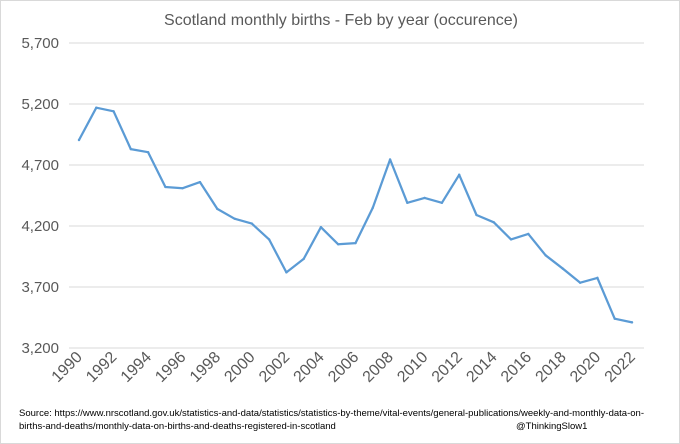 Image resolution: width=680 pixels, height=444 pixels. Describe the element at coordinates (40, 348) in the screenshot. I see `y-tick-label: 3,200` at that location.